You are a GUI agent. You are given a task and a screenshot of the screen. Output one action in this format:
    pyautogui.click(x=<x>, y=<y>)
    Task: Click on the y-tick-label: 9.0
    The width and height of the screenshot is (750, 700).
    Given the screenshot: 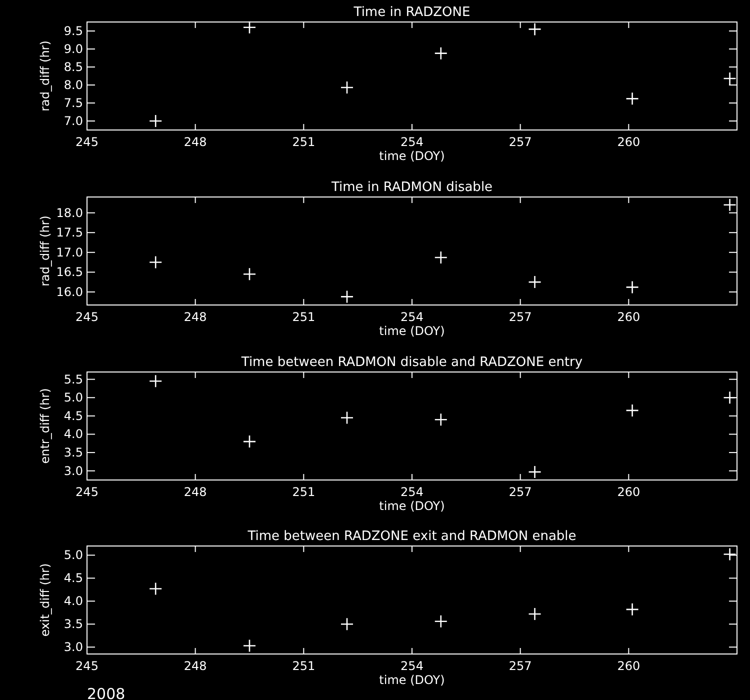 What is the action you would take?
    pyautogui.click(x=73, y=49)
    